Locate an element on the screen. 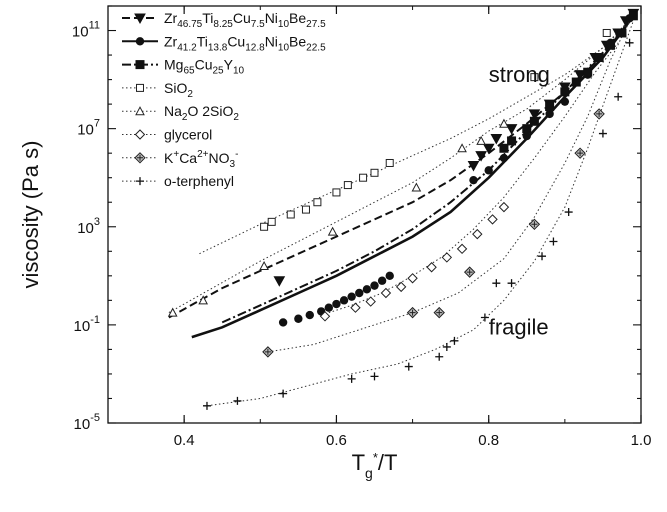 The height and width of the screenshot is (512, 667). legend-label: SiO2 is located at coordinates (178, 90).